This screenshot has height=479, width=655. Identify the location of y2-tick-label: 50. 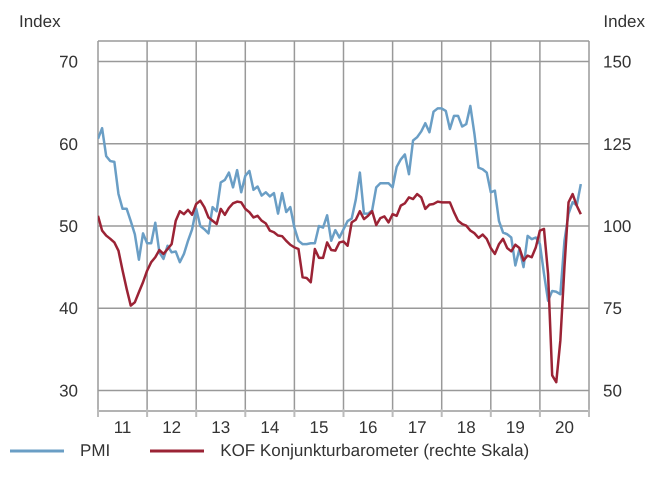
(612, 390).